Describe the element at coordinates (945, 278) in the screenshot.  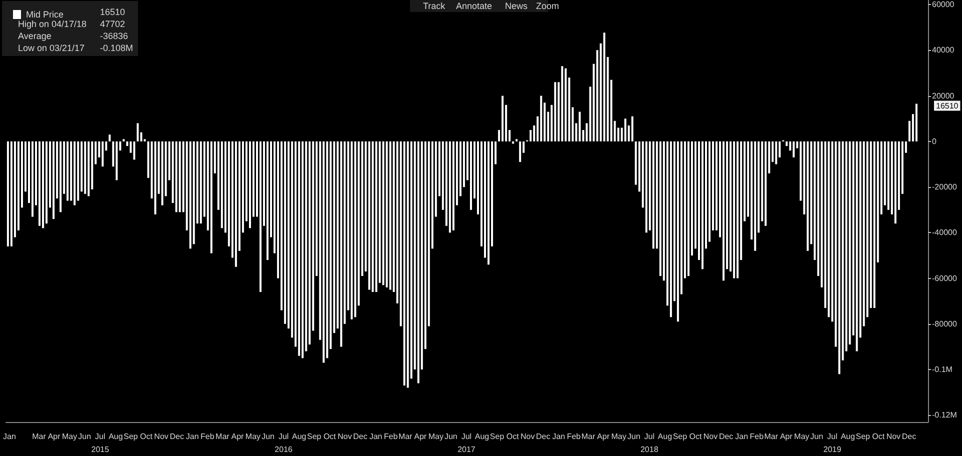
I see `y-tick-label: -60000` at that location.